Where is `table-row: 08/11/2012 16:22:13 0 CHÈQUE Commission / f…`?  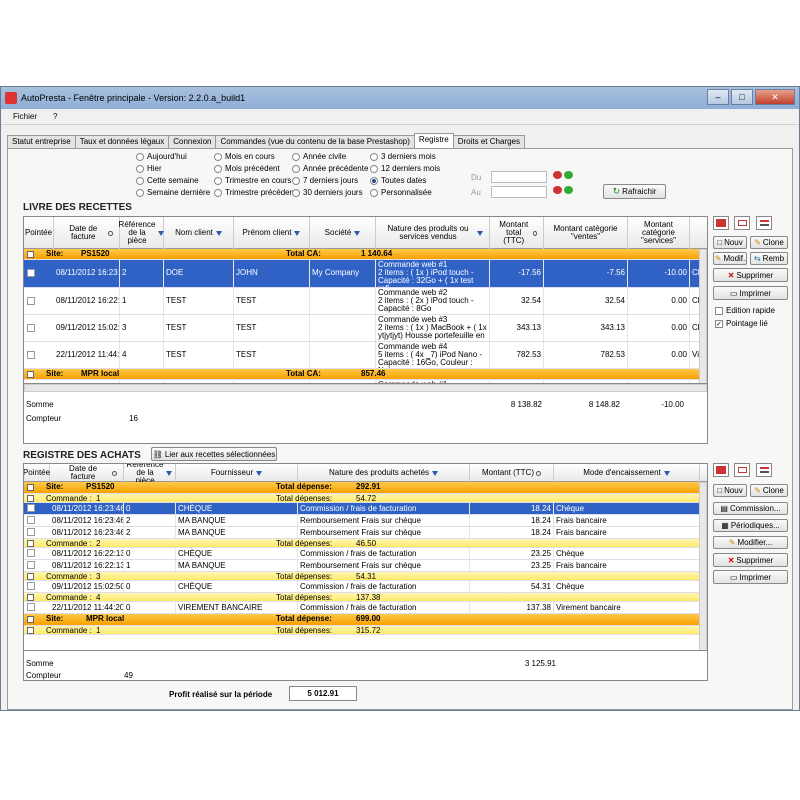 table-row: 08/11/2012 16:22:13 0 CHÈQUE Commission / f… is located at coordinates (365, 554).